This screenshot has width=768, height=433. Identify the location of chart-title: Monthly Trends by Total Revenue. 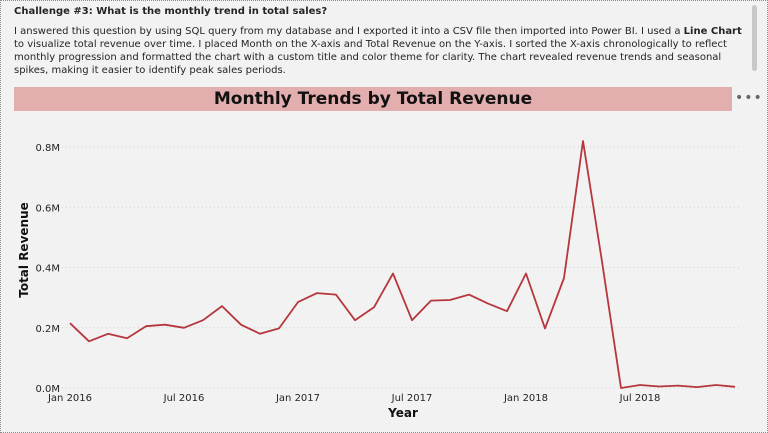
(373, 99).